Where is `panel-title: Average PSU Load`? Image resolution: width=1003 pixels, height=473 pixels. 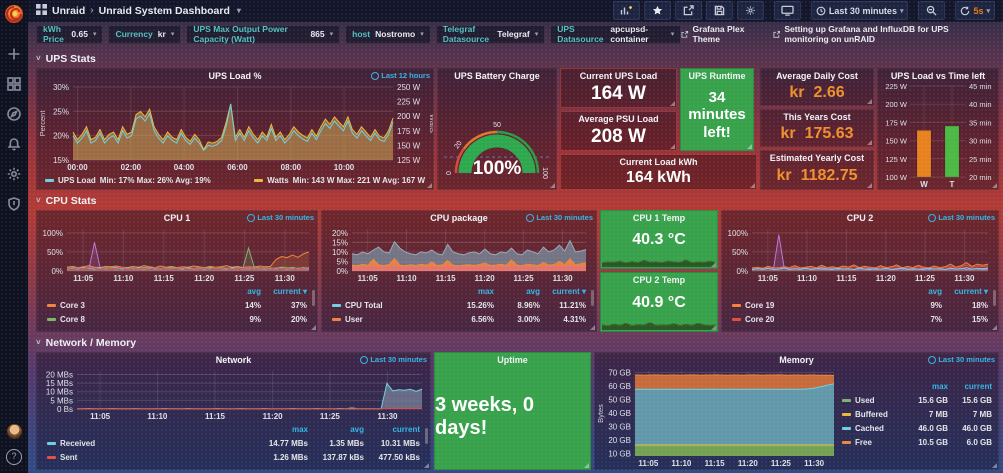 panel-title: Average PSU Load is located at coordinates (618, 119).